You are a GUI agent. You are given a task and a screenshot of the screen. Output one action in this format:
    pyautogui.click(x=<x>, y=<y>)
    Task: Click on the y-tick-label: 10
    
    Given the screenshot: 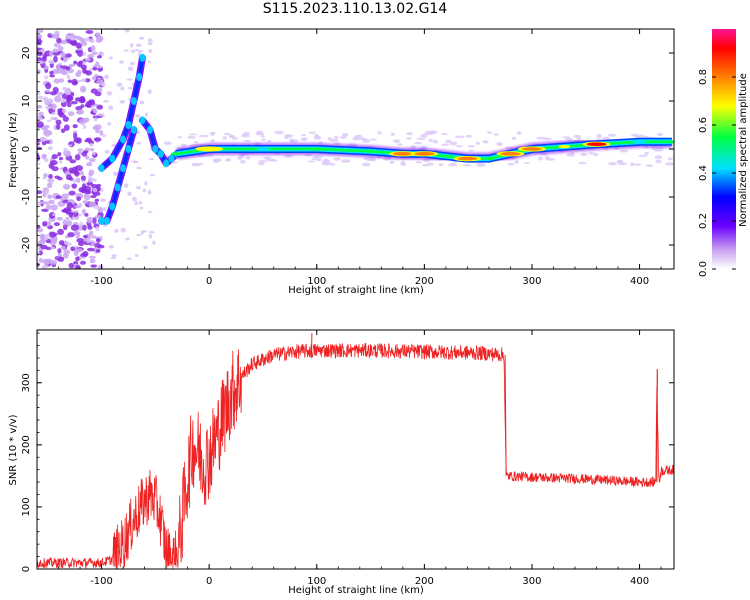 What is the action you would take?
    pyautogui.click(x=26, y=101)
    